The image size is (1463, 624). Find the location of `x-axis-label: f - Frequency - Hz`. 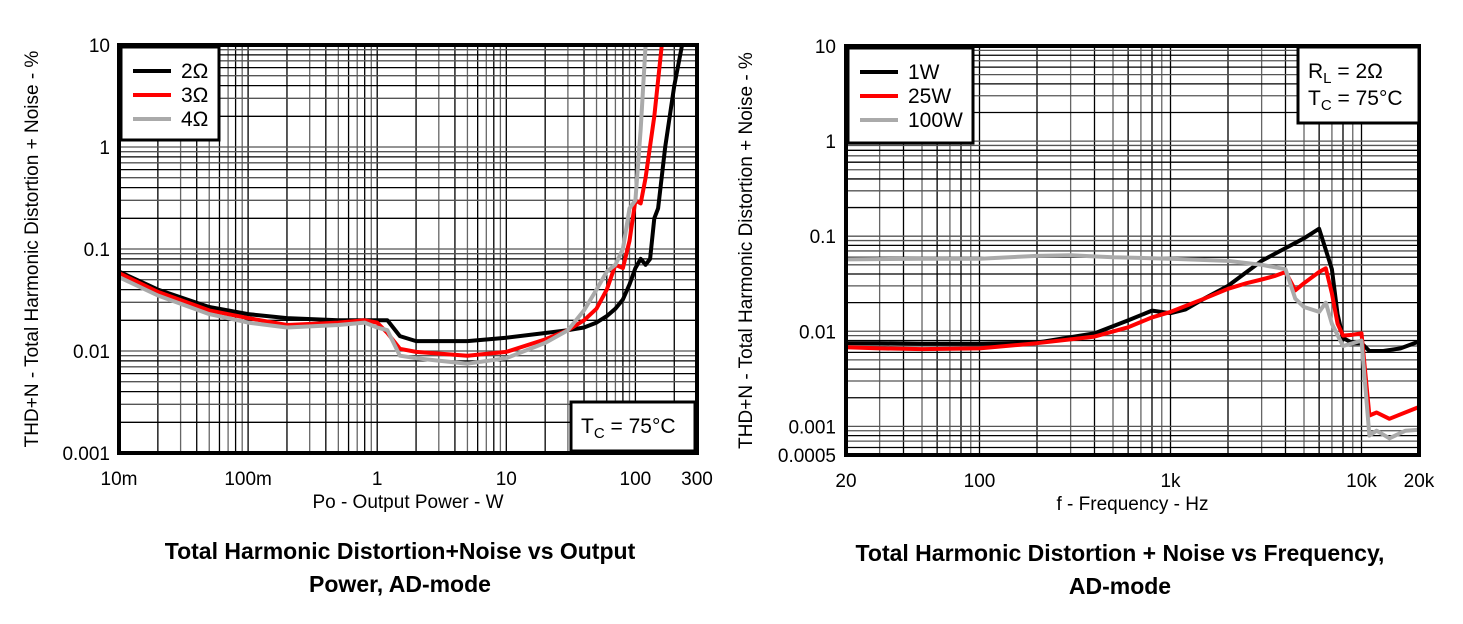

x-axis-label: f - Frequency - Hz is located at coordinates (1132, 504).